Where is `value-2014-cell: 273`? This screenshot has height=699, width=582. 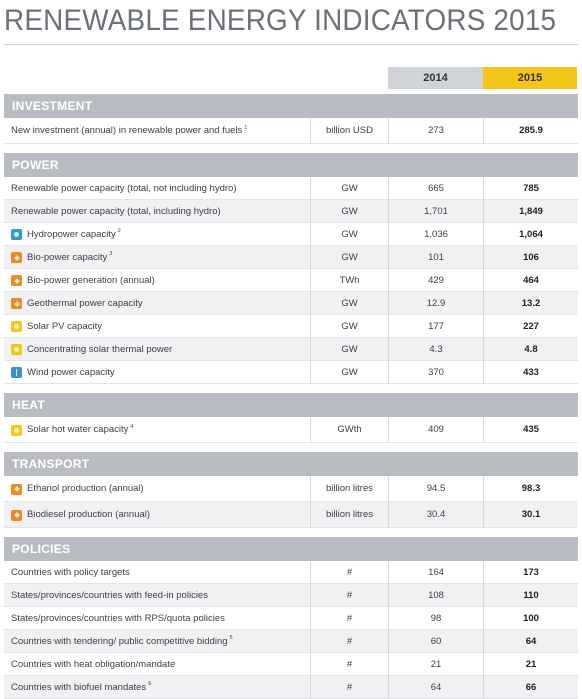
value-2014-cell: 273 is located at coordinates (435, 131).